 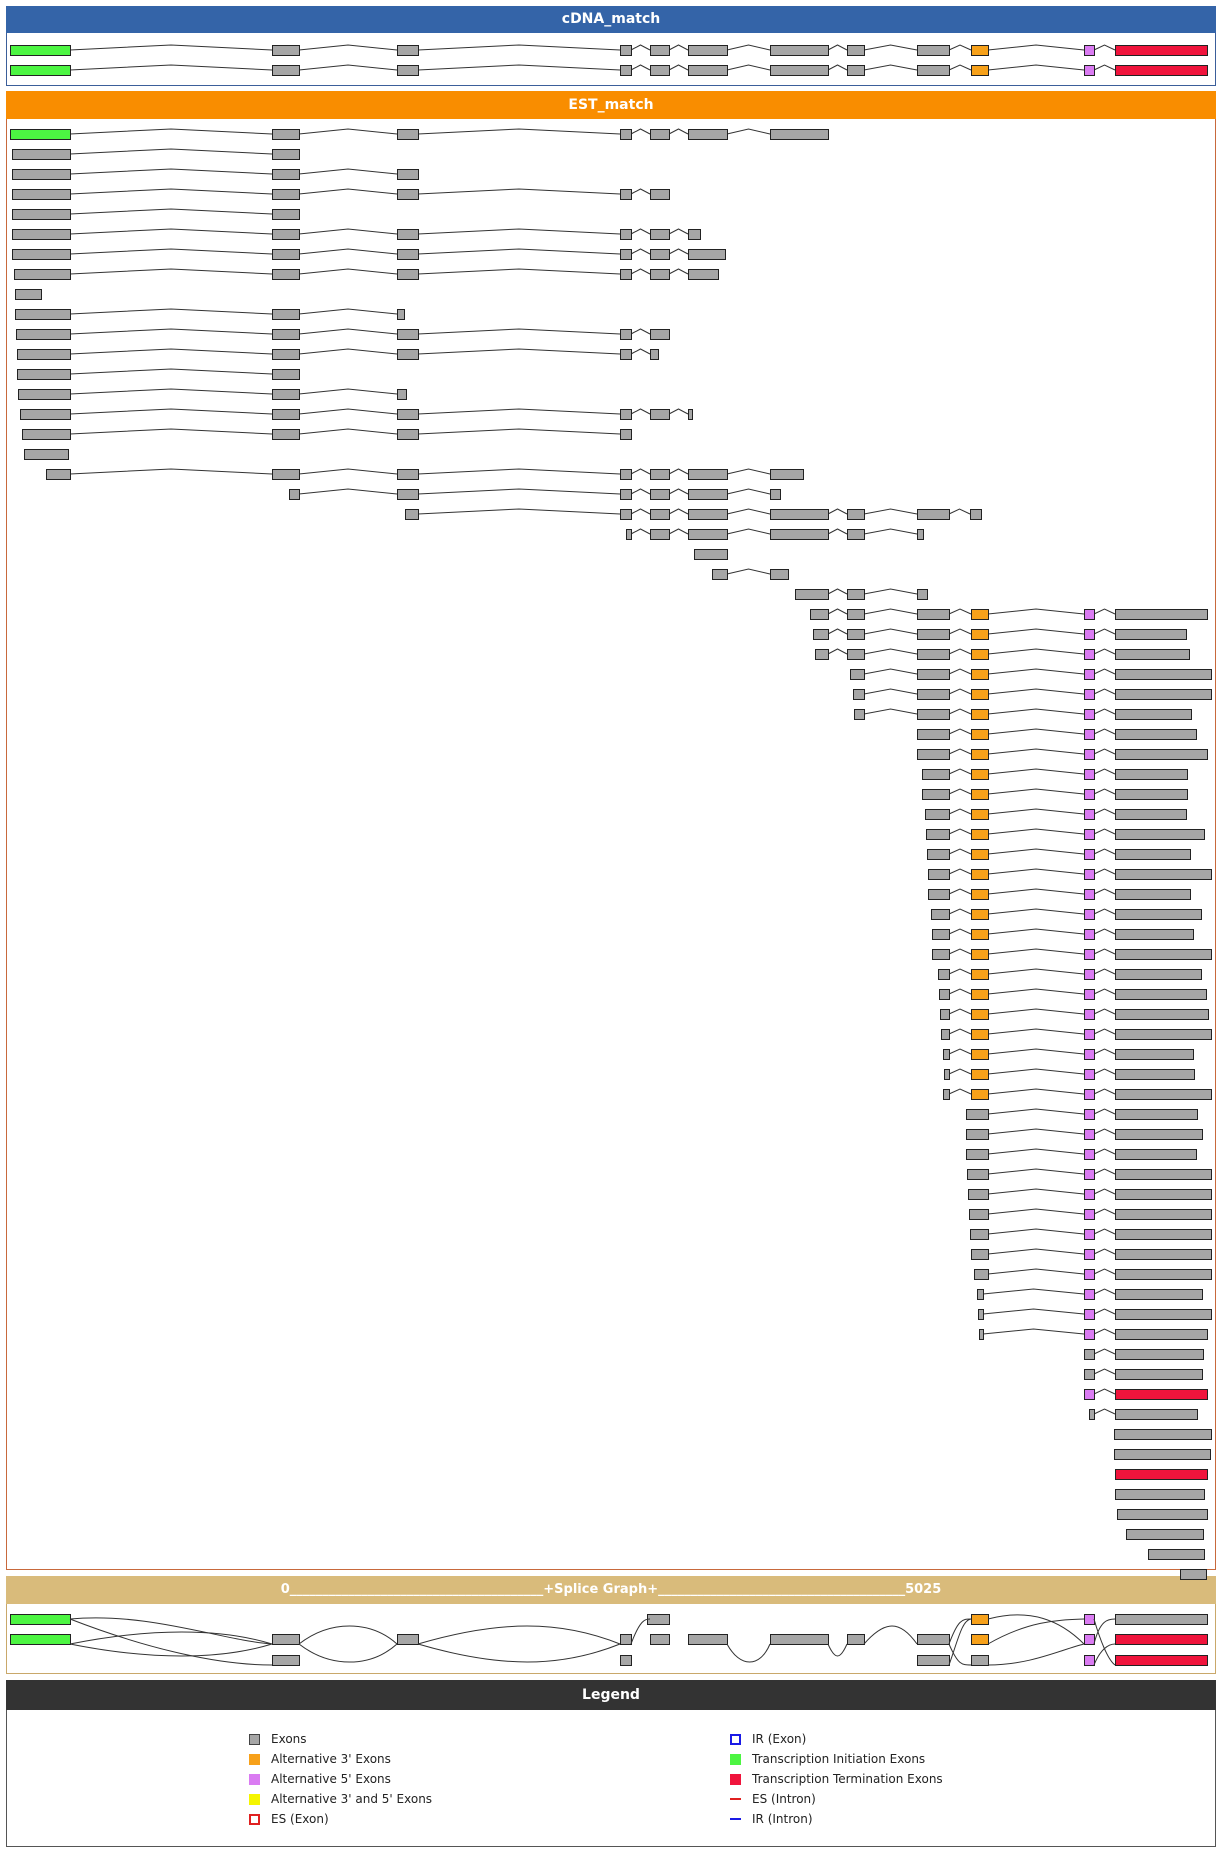 What do you see at coordinates (735, 1799) in the screenshot?
I see `es-intron-line-icon` at bounding box center [735, 1799].